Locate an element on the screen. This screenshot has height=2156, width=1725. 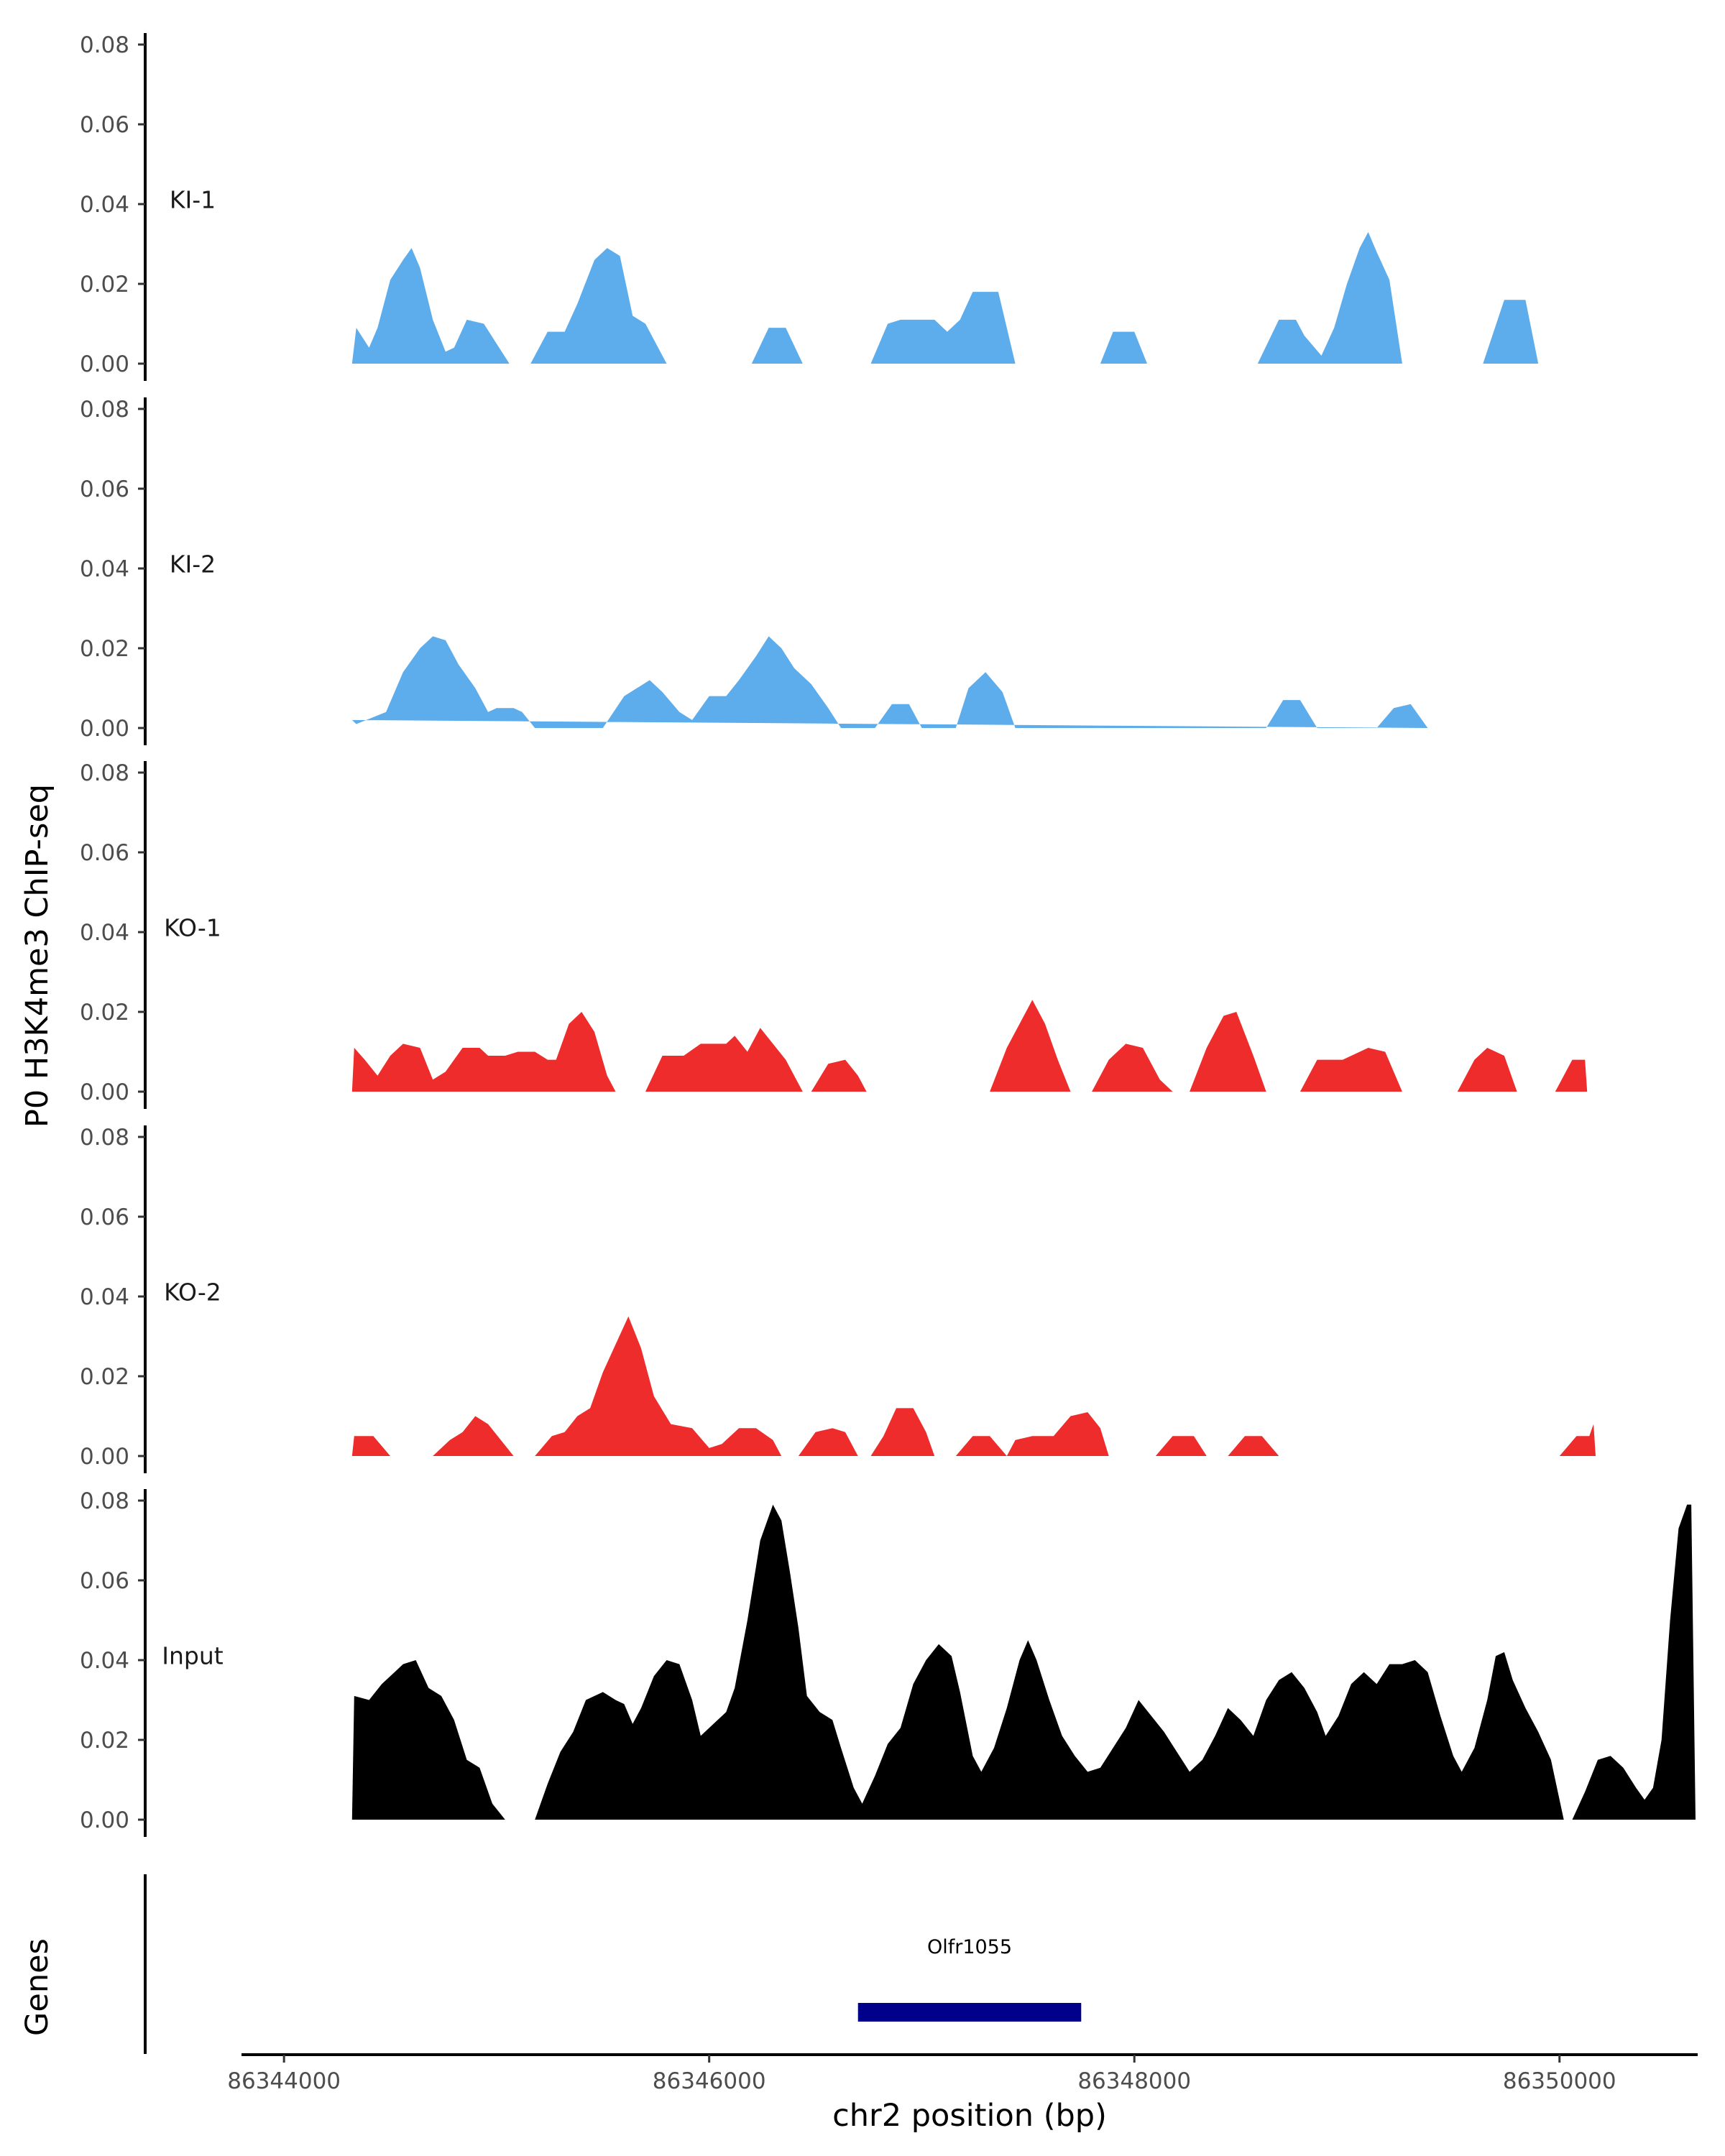
y-tick-label-input: 0.00 is located at coordinates (104, 1820).